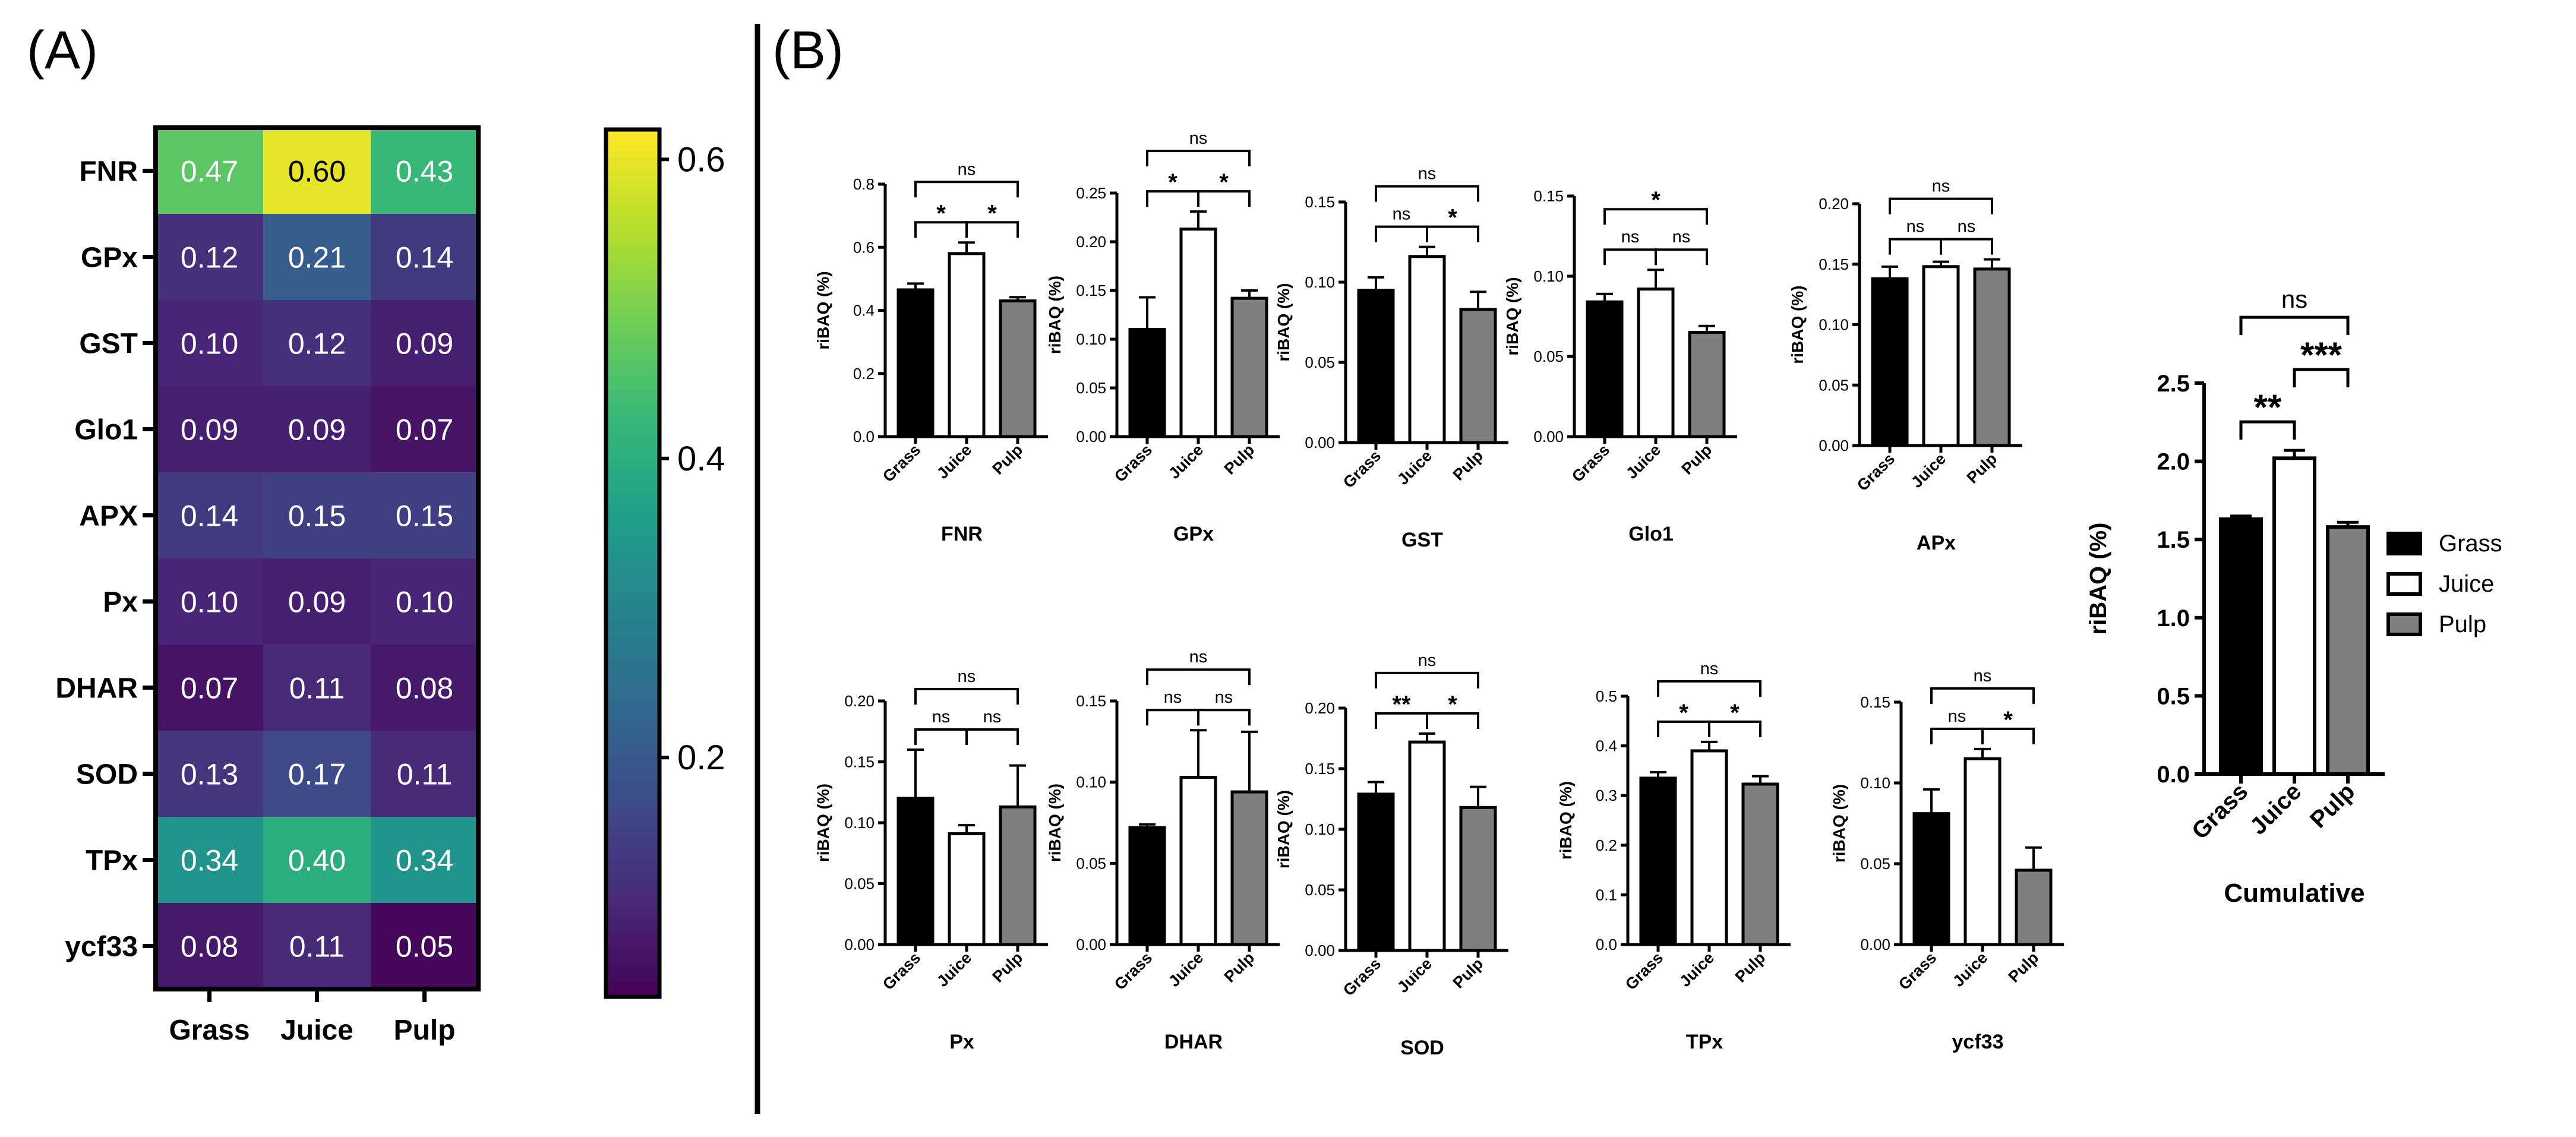 Image resolution: width=2576 pixels, height=1137 pixels. Describe the element at coordinates (2444, 583) in the screenshot. I see `legend: Grass Juice Pulp` at that location.